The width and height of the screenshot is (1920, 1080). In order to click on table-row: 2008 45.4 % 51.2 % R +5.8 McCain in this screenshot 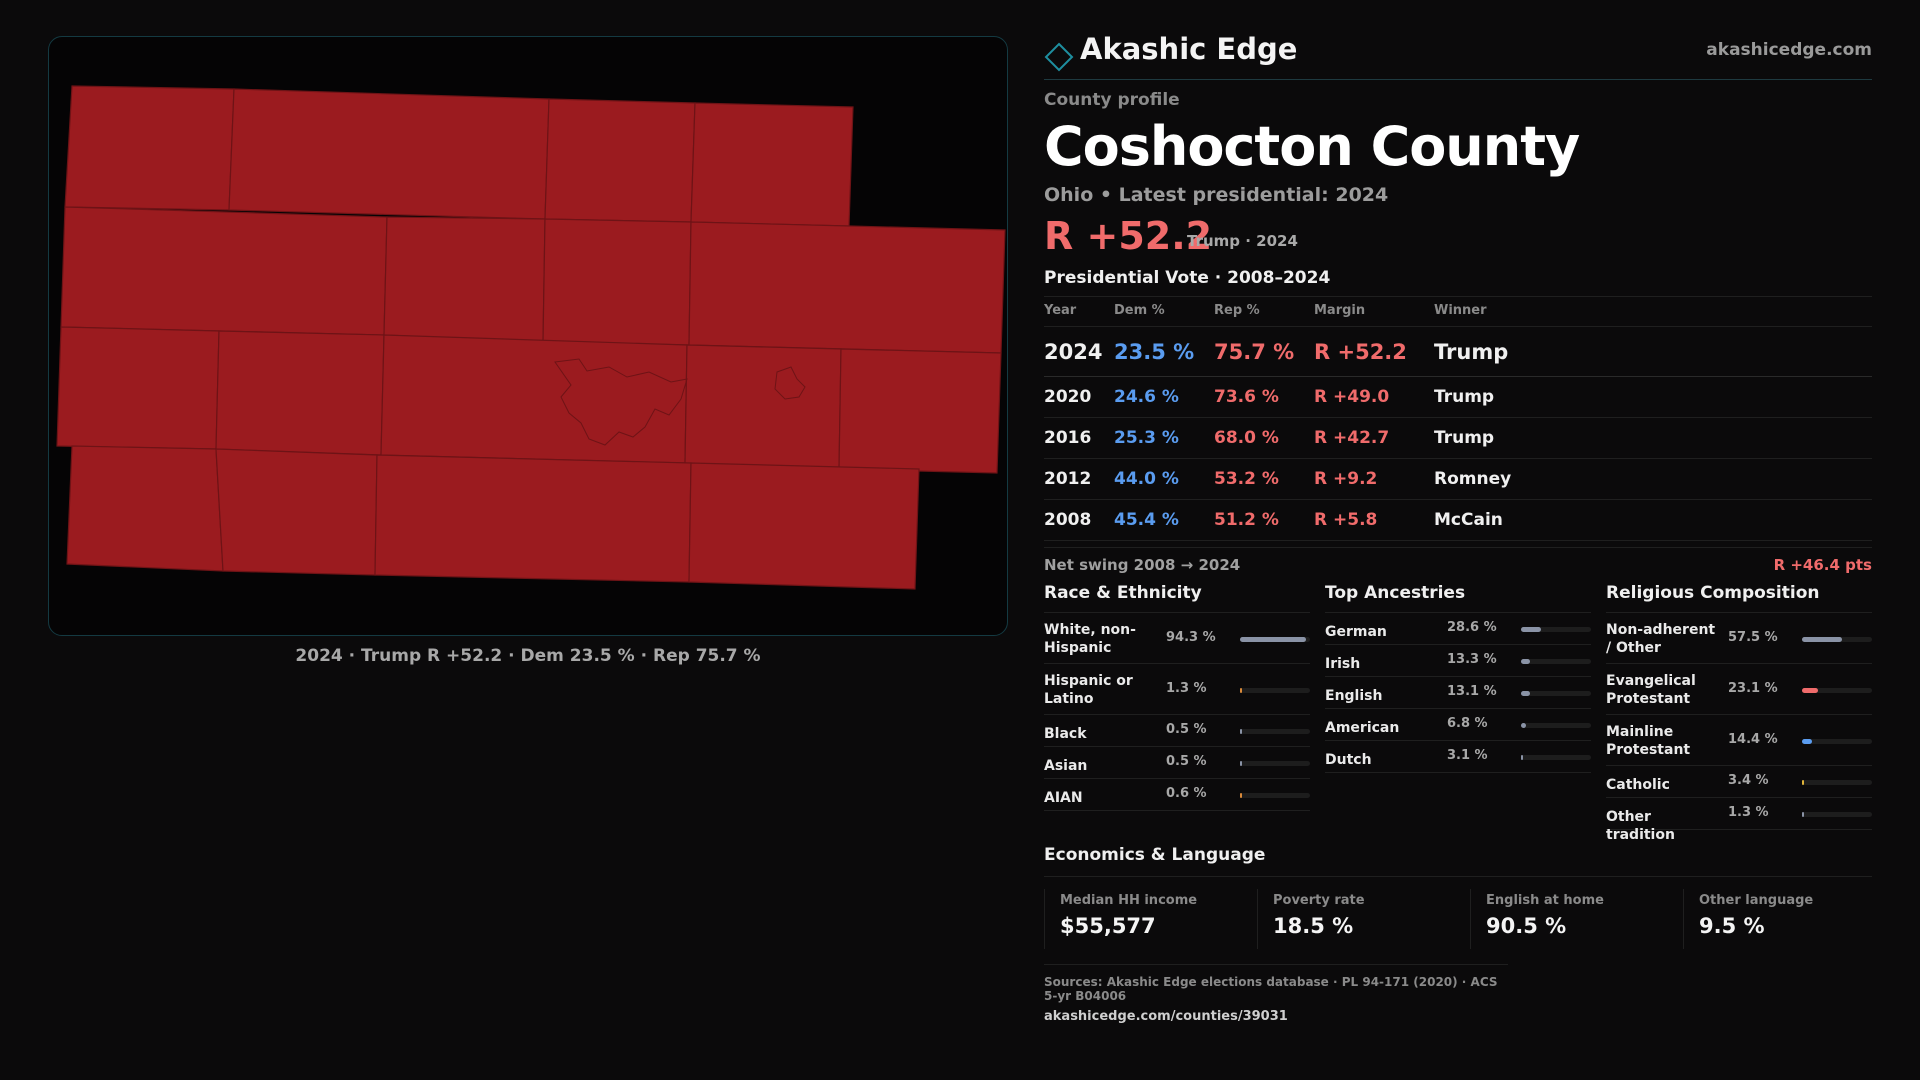, I will do `click(1458, 520)`.